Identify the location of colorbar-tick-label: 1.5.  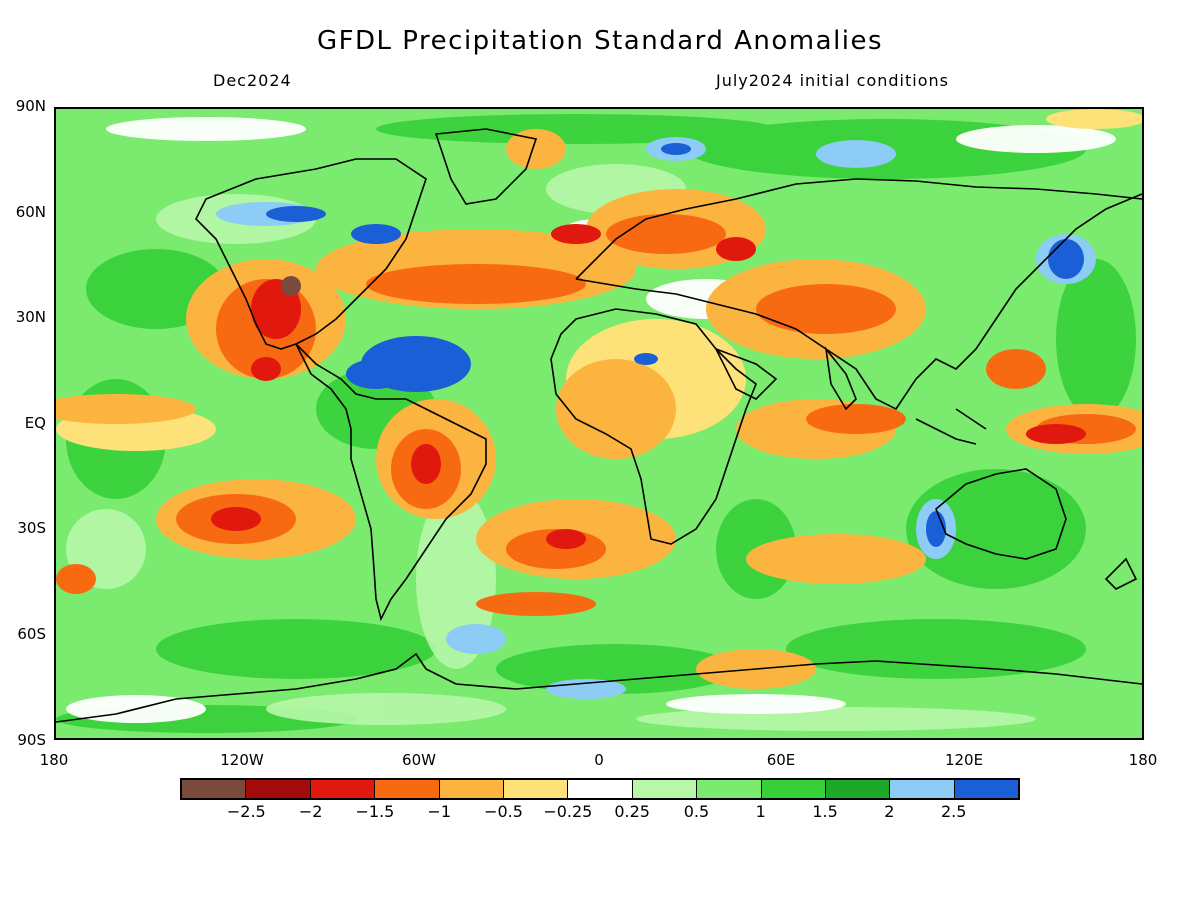
(825, 811).